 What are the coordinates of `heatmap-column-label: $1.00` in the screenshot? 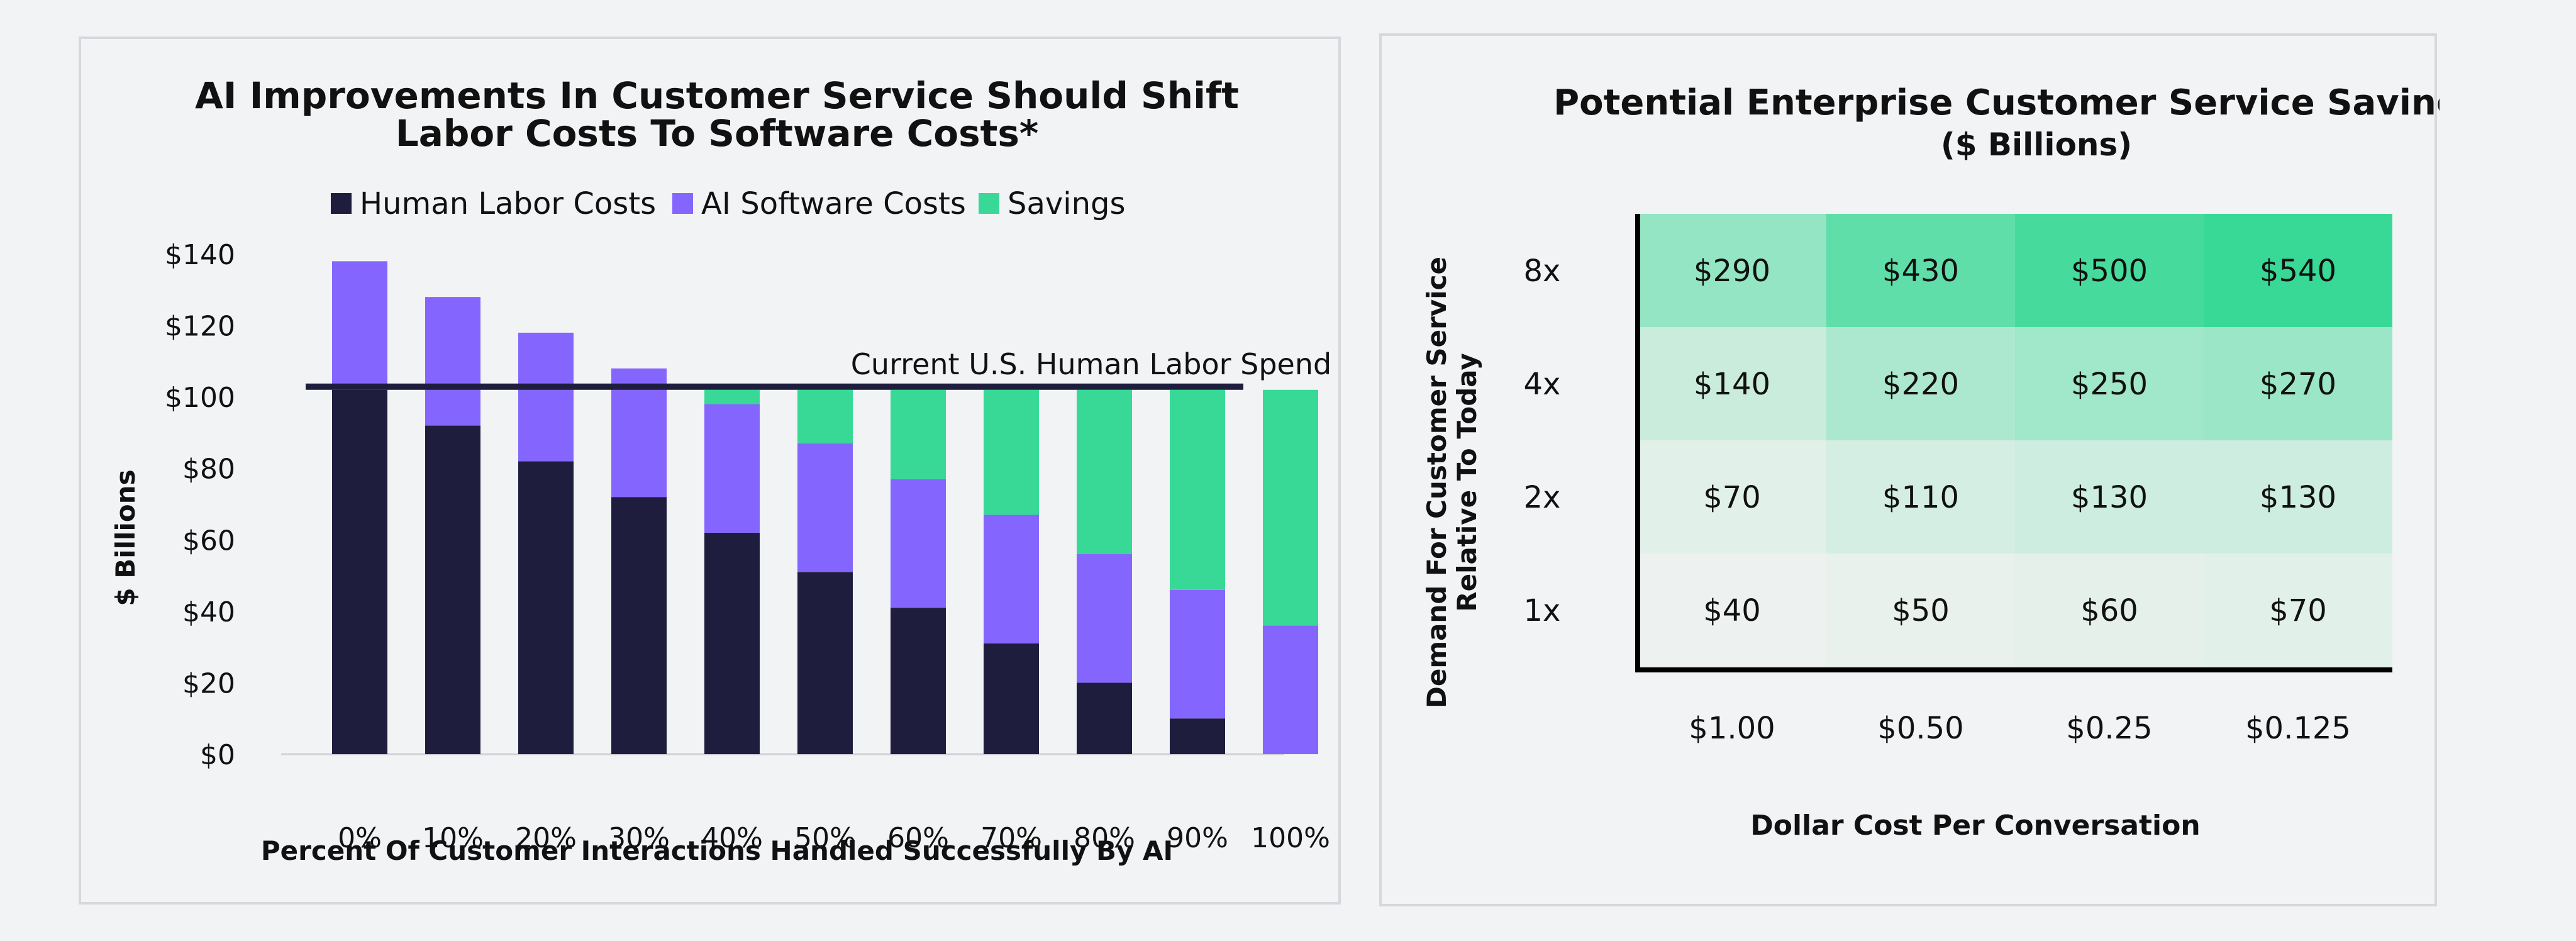 It's located at (1732, 728).